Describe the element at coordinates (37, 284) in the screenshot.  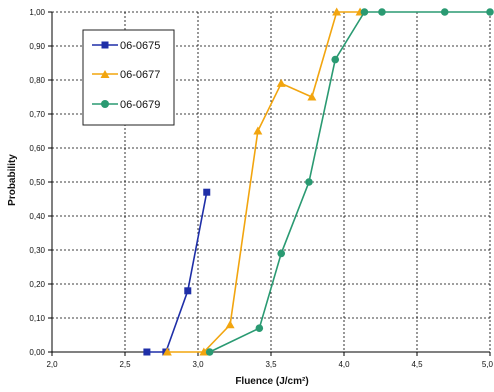
I see `y-tick-label: 0,20` at that location.